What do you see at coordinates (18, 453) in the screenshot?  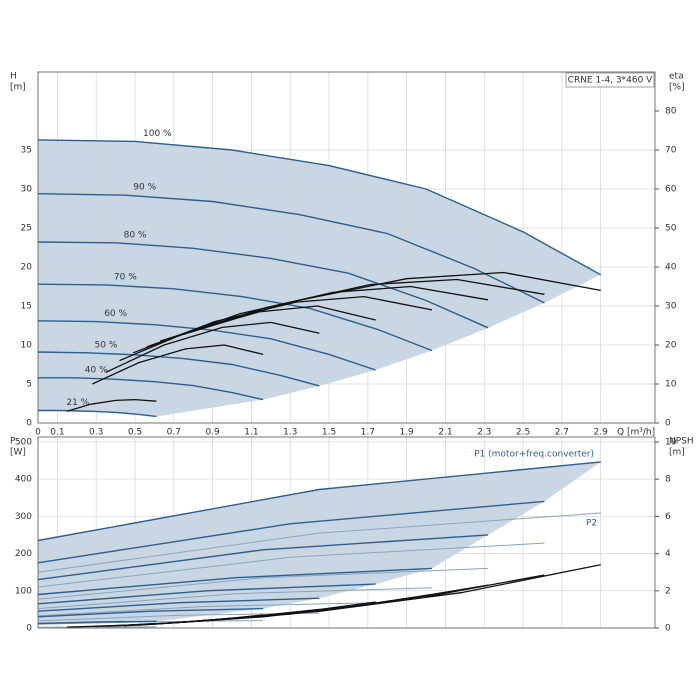 I see `y-axis-unit: [W]` at bounding box center [18, 453].